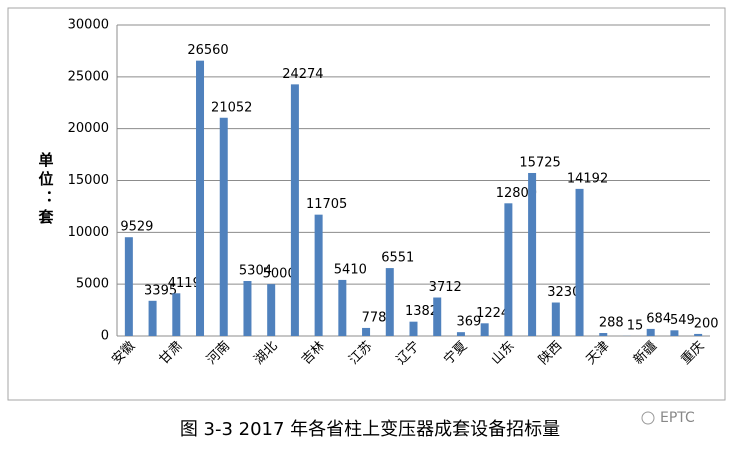 The height and width of the screenshot is (449, 735). What do you see at coordinates (587, 178) in the screenshot?
I see `data-label: 14192` at bounding box center [587, 178].